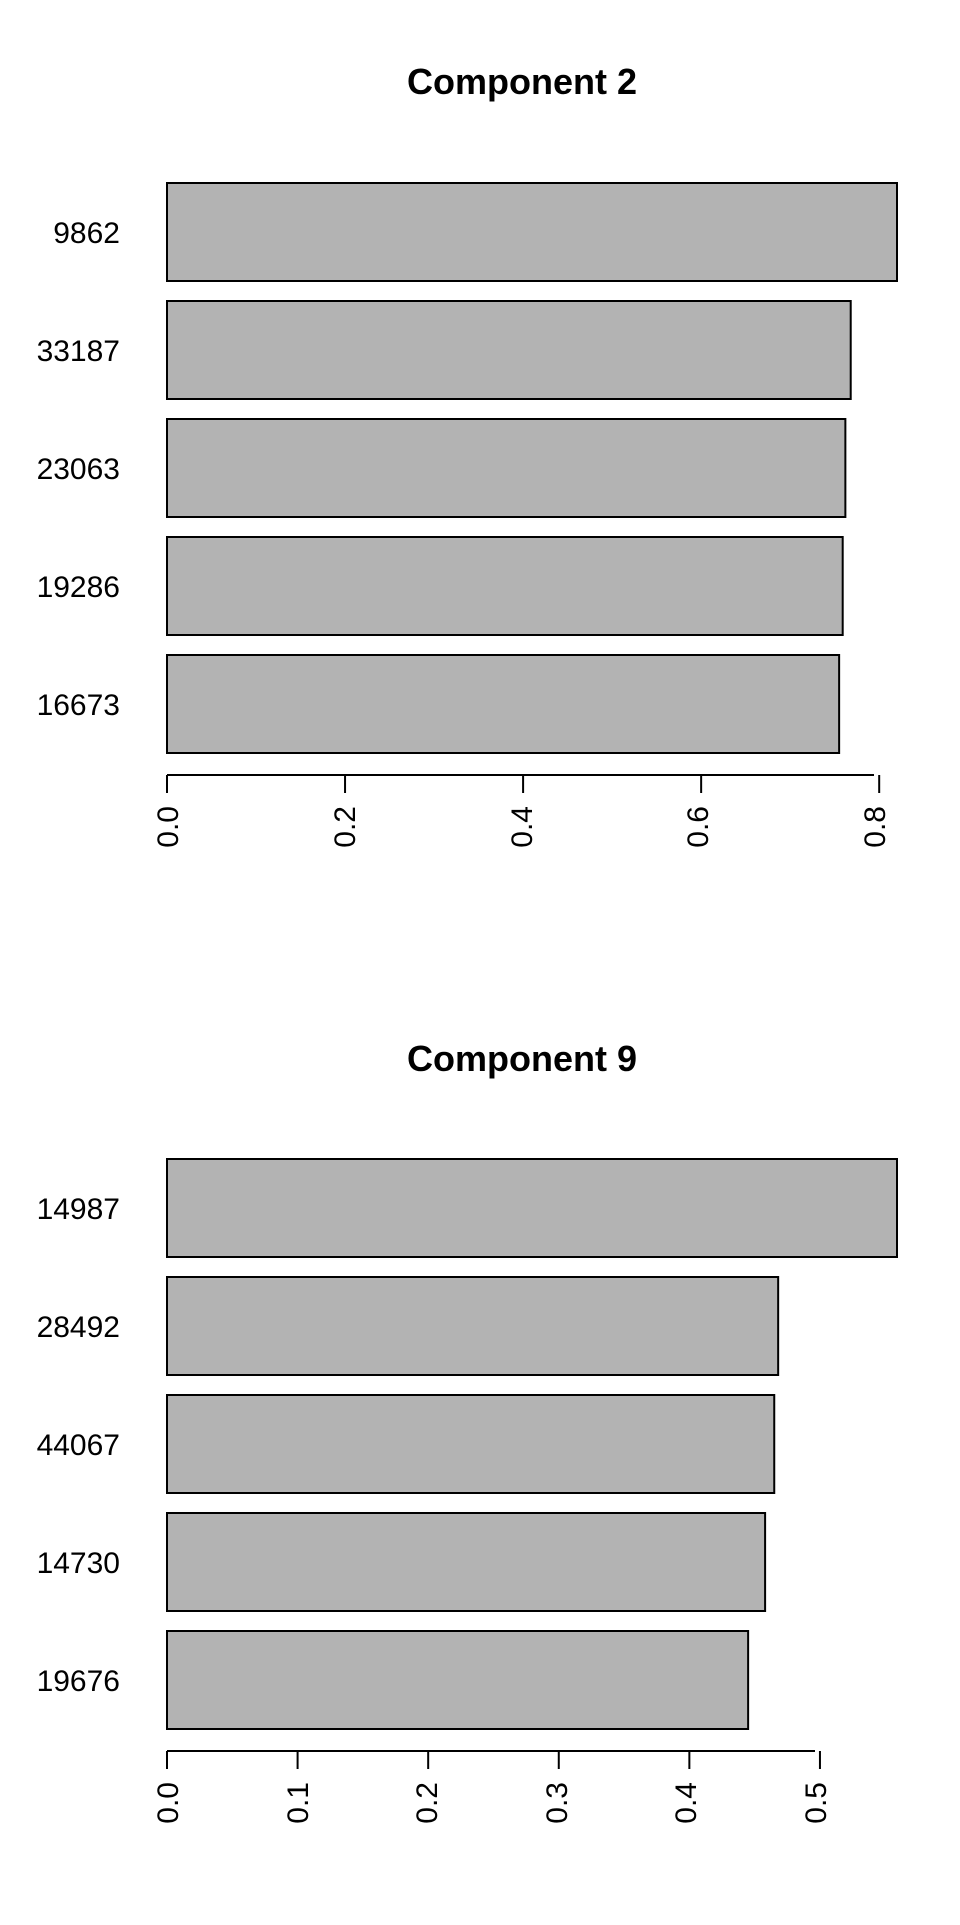 This screenshot has width=960, height=1925. What do you see at coordinates (522, 1058) in the screenshot?
I see `chart-2-title: Component 9` at bounding box center [522, 1058].